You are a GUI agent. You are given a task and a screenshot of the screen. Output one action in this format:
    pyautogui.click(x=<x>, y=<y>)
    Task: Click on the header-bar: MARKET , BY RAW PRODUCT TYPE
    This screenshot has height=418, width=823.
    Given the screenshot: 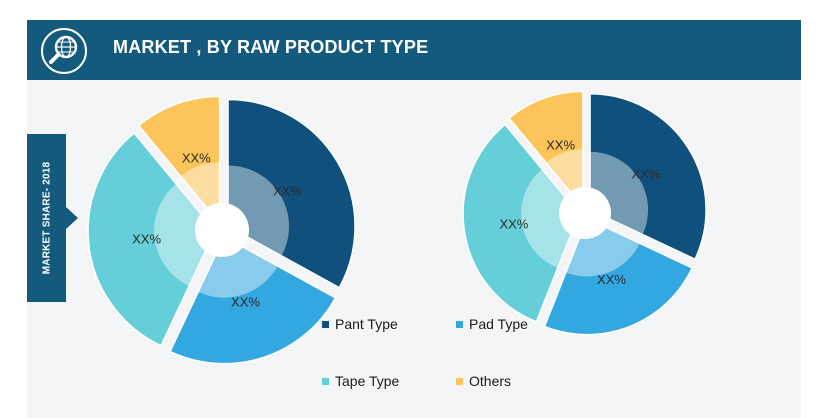 What is the action you would take?
    pyautogui.click(x=414, y=50)
    